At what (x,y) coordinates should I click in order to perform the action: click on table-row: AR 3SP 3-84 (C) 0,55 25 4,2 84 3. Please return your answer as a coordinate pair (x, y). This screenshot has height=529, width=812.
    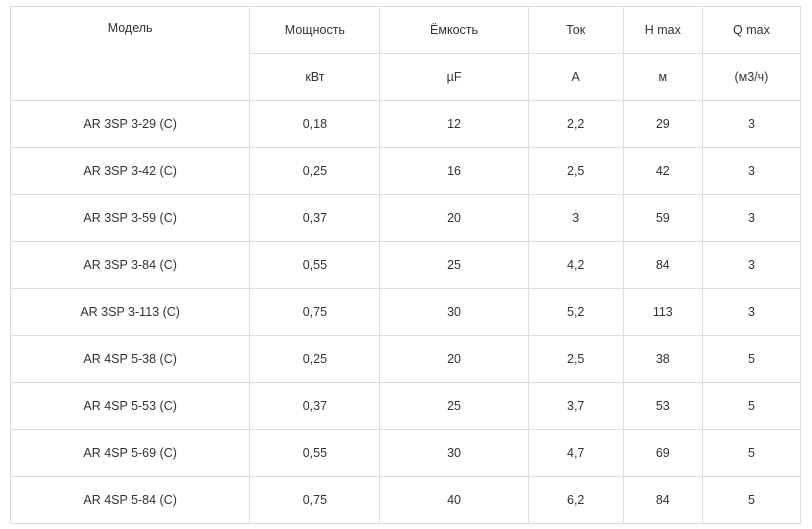
    Looking at the image, I should click on (405, 265).